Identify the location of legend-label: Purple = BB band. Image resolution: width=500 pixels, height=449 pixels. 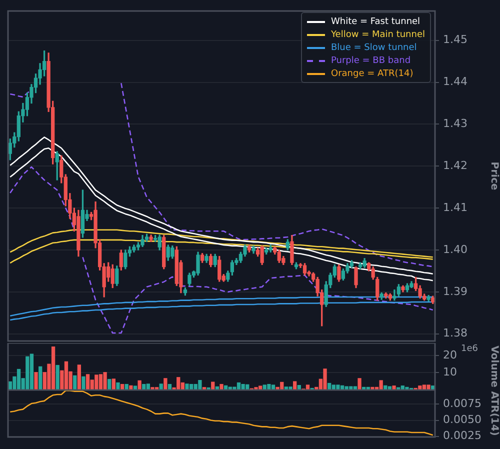
(371, 61).